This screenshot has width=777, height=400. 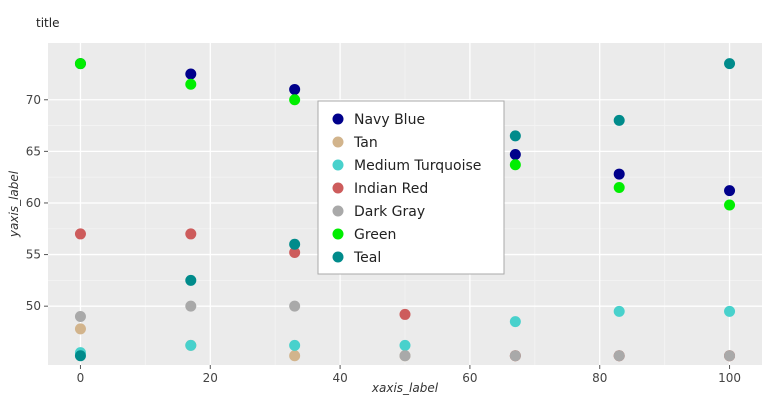 What do you see at coordinates (367, 258) in the screenshot?
I see `legend-label-teal: Teal` at bounding box center [367, 258].